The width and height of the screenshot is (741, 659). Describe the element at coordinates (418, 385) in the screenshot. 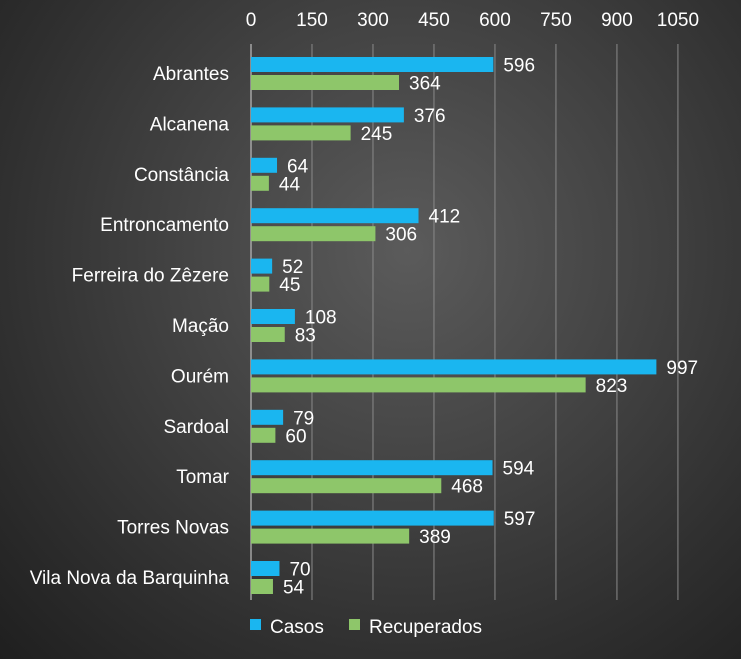

I see `bar-recuperados-our-m` at that location.